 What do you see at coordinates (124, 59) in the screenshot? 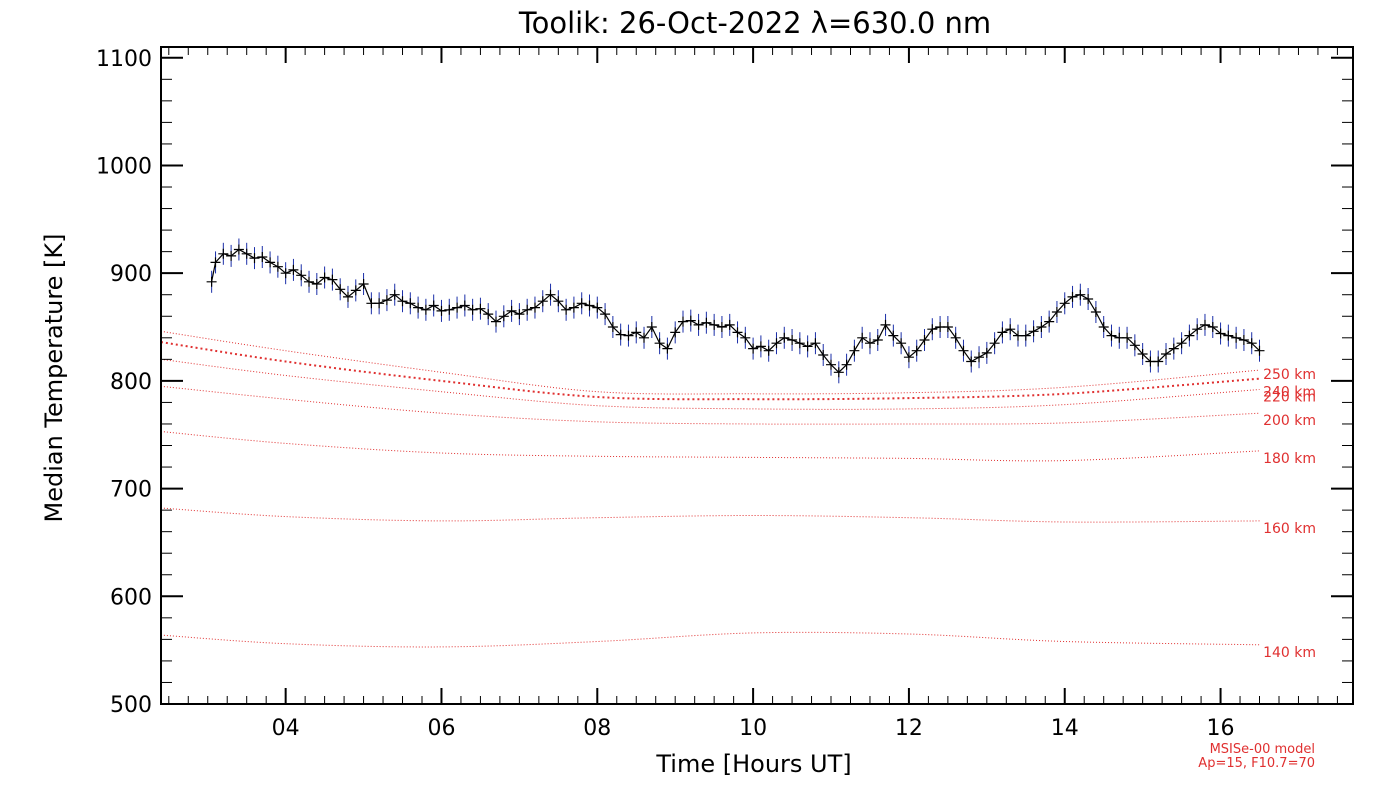
I see `y-tick-label: 1100` at bounding box center [124, 59].